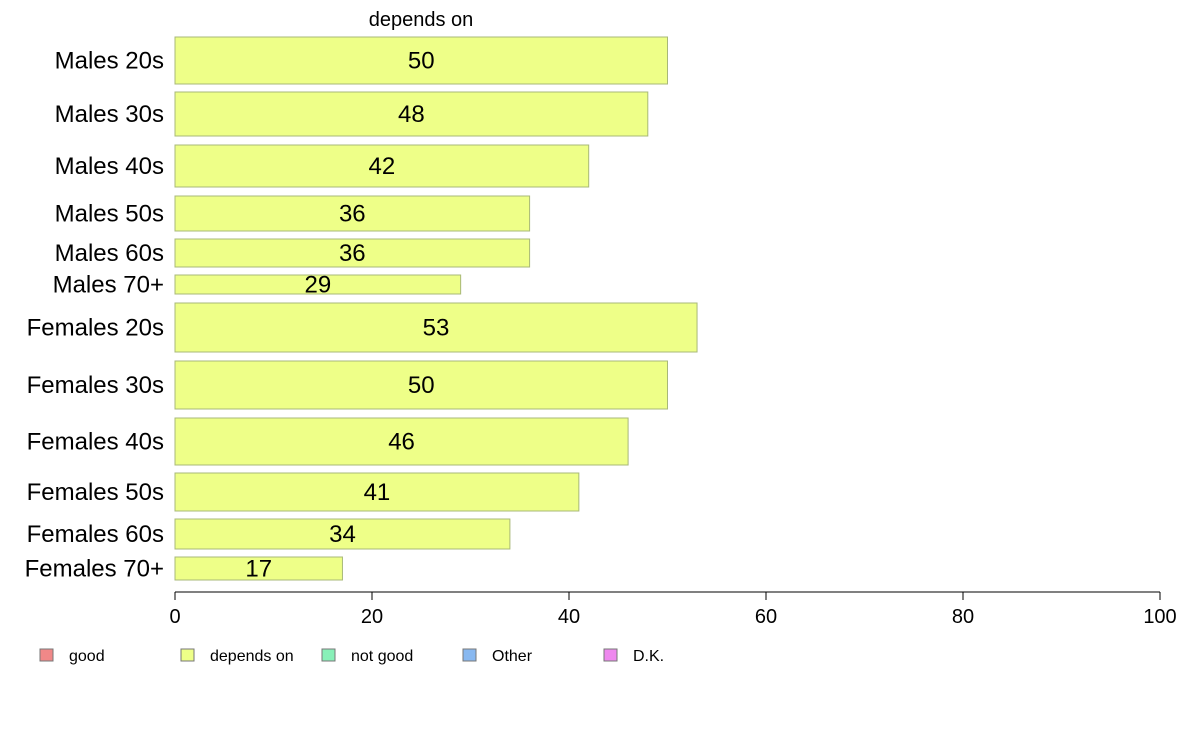 The height and width of the screenshot is (736, 1188). I want to click on data-label: 17, so click(258, 569).